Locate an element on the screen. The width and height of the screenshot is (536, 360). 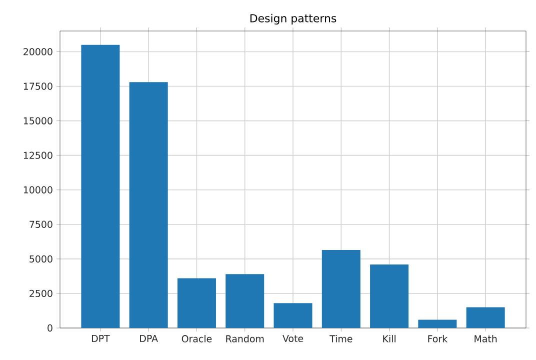
x-tick-label: Oracle is located at coordinates (197, 338).